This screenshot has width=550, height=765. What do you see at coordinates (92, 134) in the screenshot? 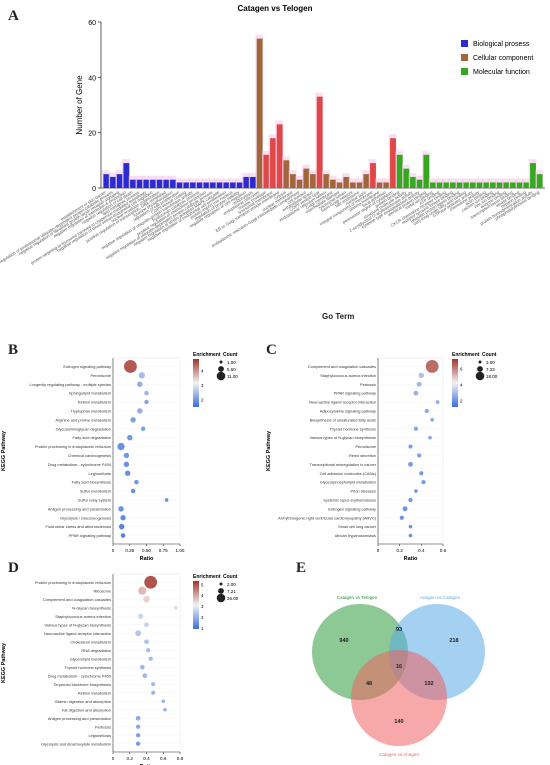
I see `y-tick-label: 20` at bounding box center [92, 134].